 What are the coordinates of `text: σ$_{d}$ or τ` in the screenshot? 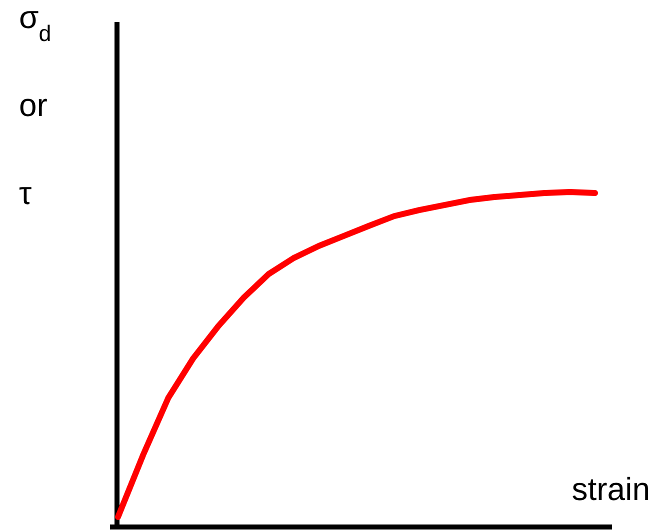 It's located at (35, 105).